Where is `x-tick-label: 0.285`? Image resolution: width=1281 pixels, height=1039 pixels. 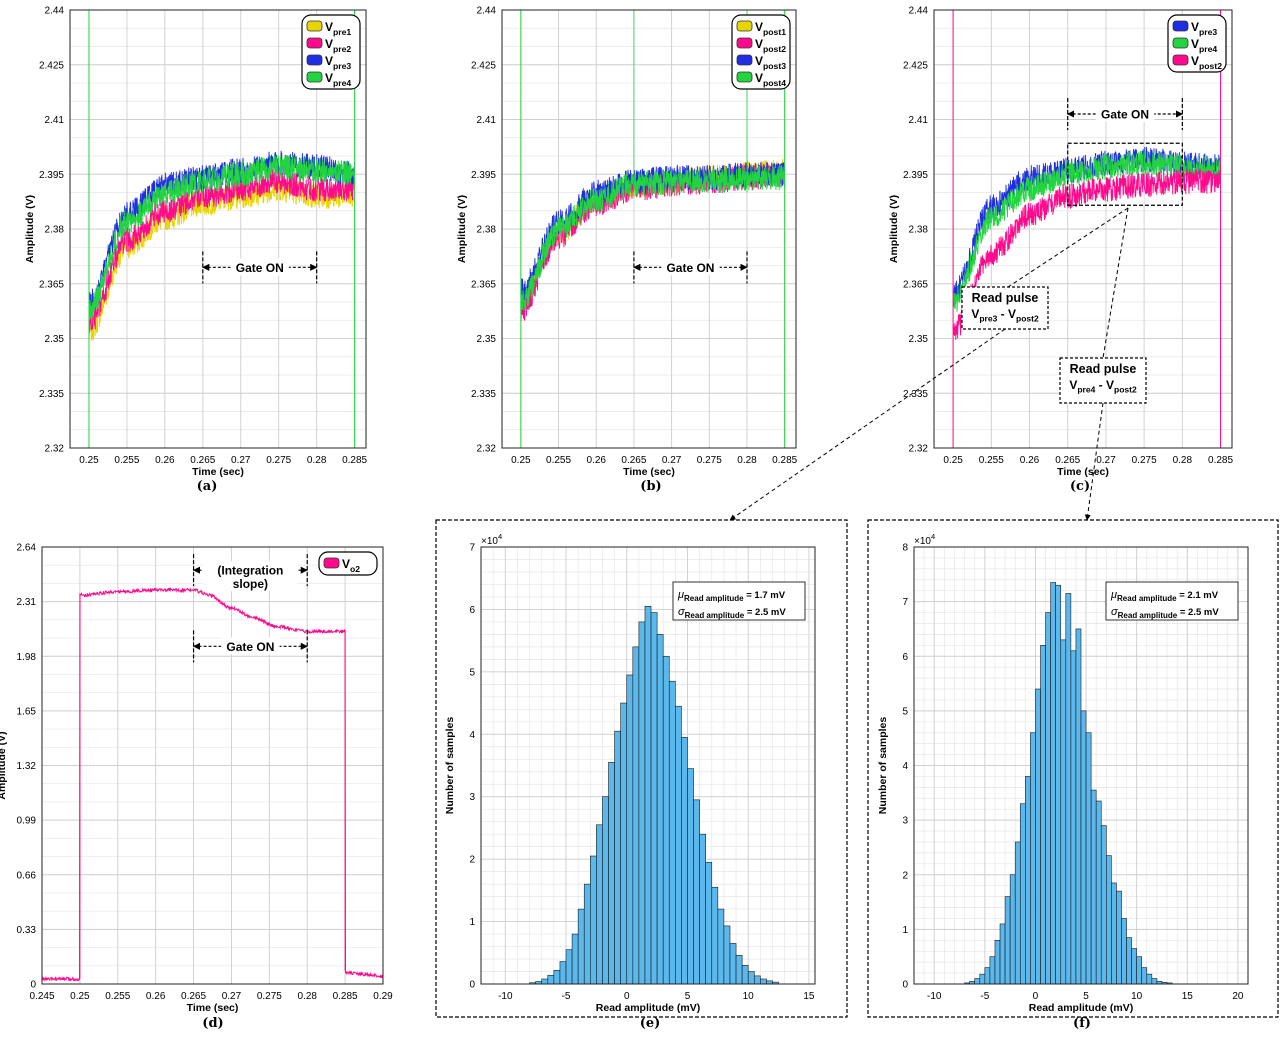
x-tick-label: 0.285 is located at coordinates (354, 460).